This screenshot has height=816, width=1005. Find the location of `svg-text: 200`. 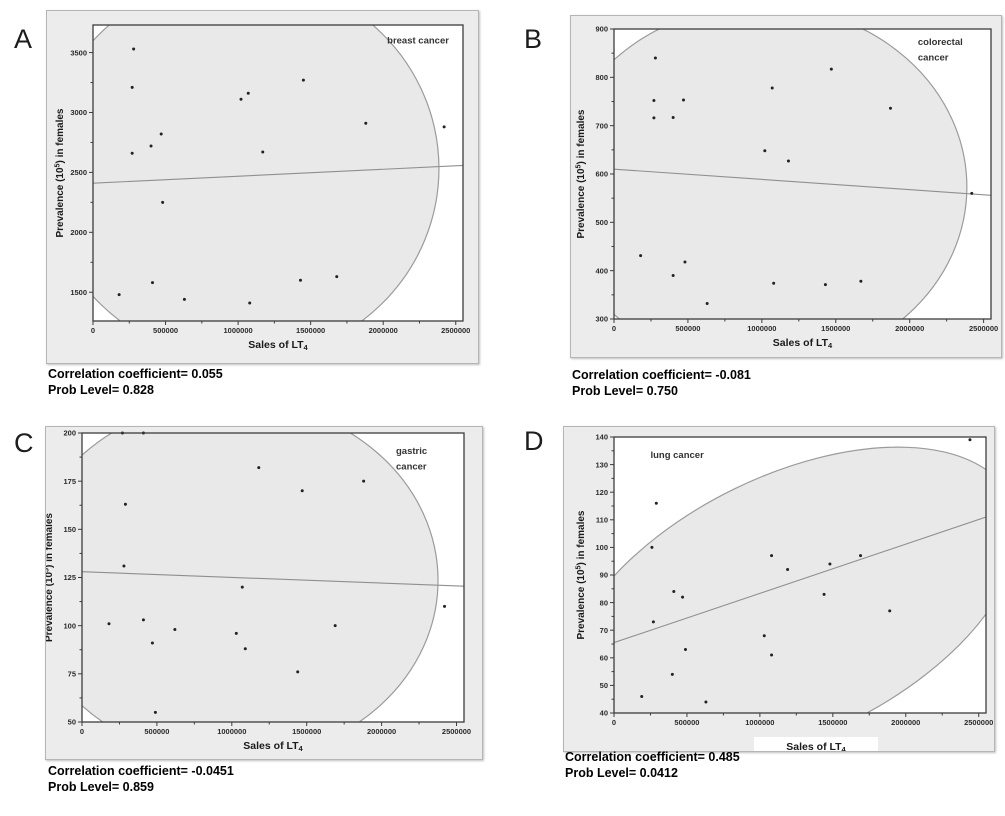

svg-text: 200 is located at coordinates (69, 433).